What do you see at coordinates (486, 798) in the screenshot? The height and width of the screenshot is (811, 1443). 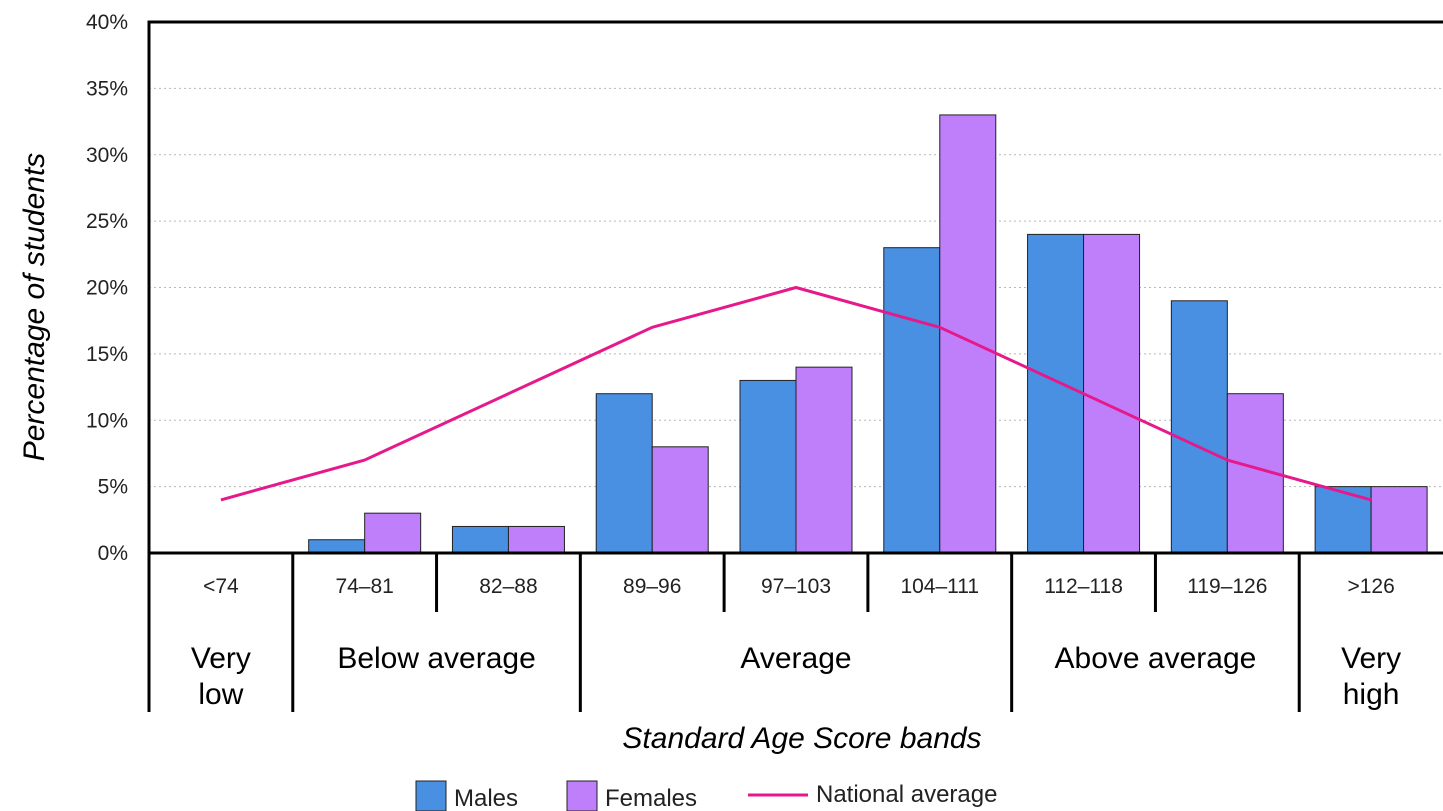 I see `legend-label-males: Males` at bounding box center [486, 798].